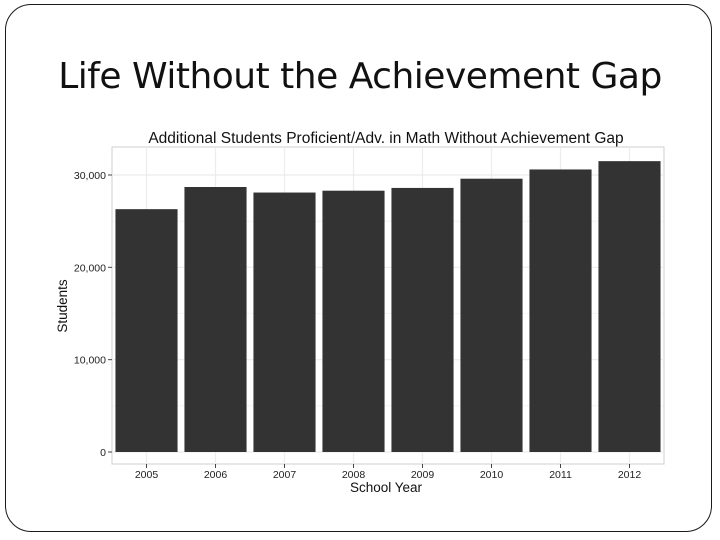 This screenshot has height=540, width=720. I want to click on x-tick-label: 2010, so click(492, 475).